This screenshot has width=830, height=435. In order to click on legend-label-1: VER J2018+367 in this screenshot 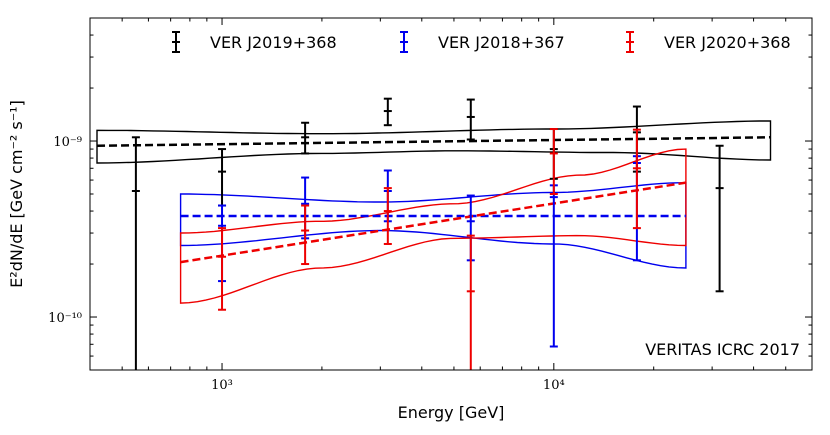, I will do `click(501, 42)`.